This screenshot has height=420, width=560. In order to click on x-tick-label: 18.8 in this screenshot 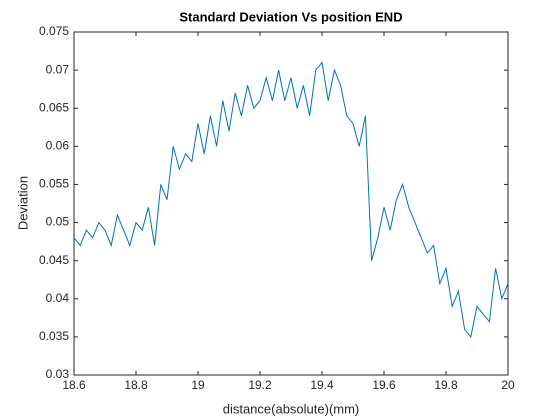, I will do `click(136, 385)`.